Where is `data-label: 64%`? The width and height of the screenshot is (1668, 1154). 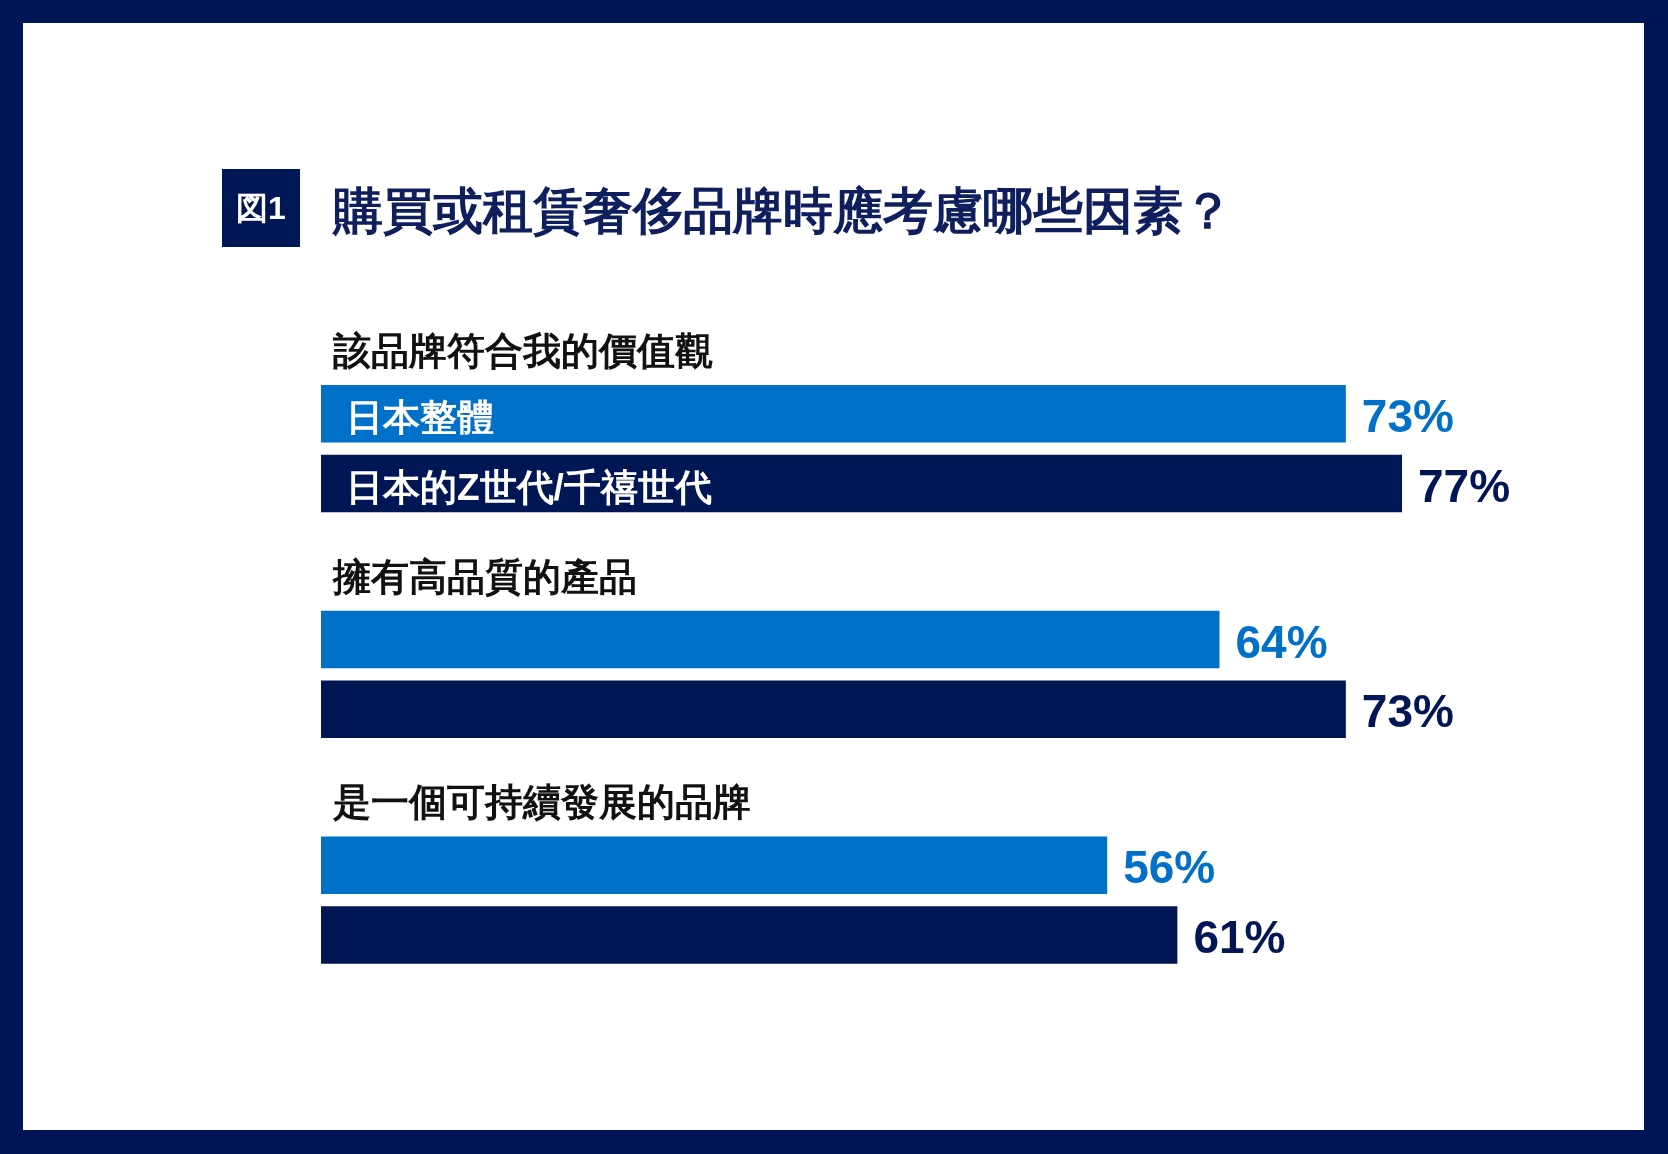 data-label: 64% is located at coordinates (1281, 641).